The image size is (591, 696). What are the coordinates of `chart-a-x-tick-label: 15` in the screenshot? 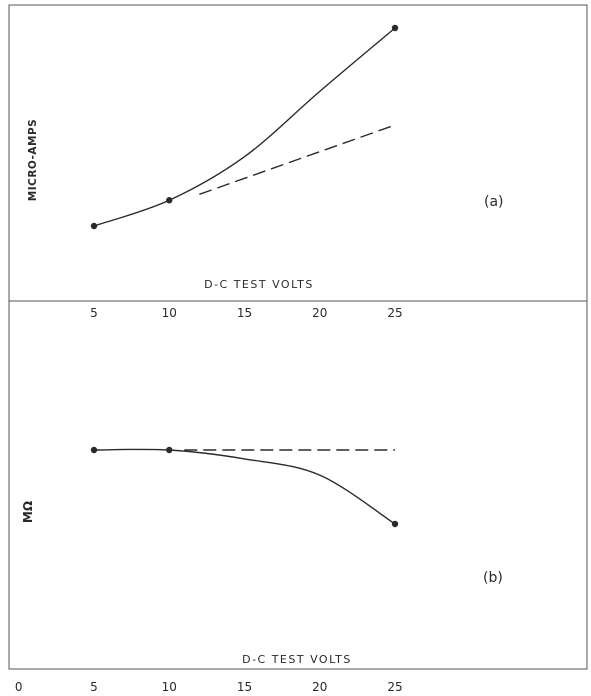 It's located at (244, 313).